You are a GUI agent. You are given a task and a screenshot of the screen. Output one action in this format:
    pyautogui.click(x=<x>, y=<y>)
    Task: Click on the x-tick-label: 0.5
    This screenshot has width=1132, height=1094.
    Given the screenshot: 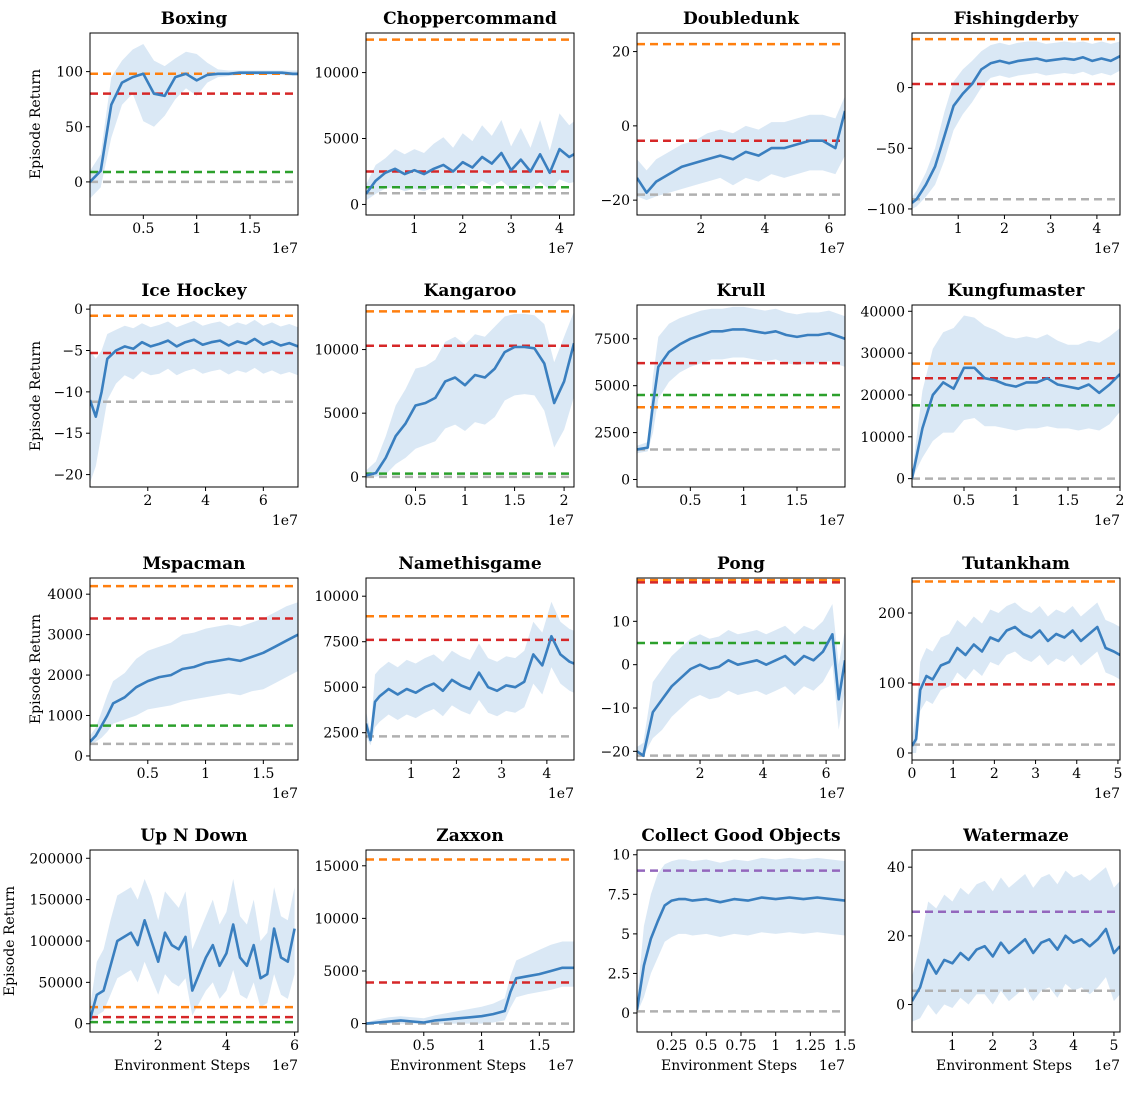 What is the action you would take?
    pyautogui.click(x=706, y=1046)
    